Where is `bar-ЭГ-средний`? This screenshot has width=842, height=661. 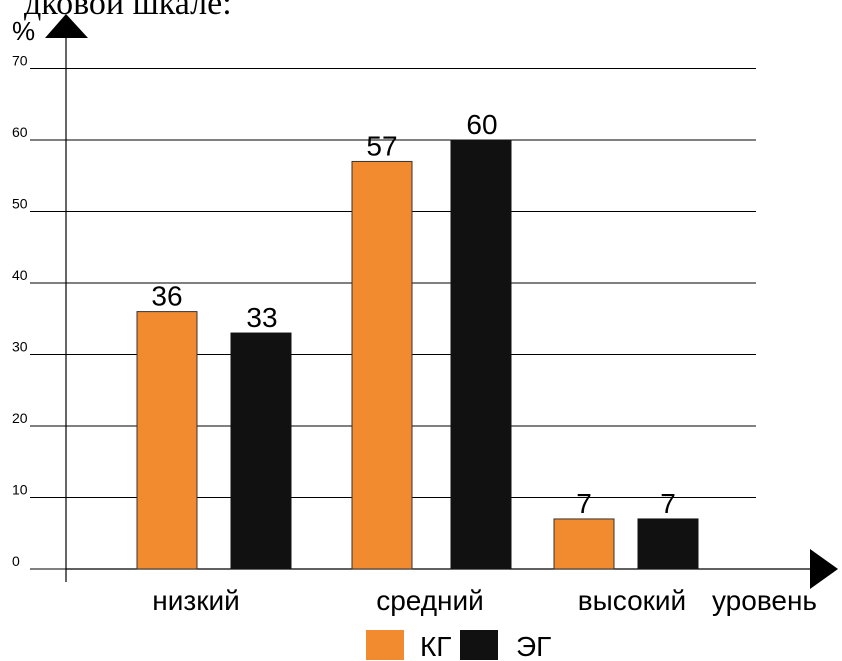
bar-ЭГ-средний is located at coordinates (481, 354).